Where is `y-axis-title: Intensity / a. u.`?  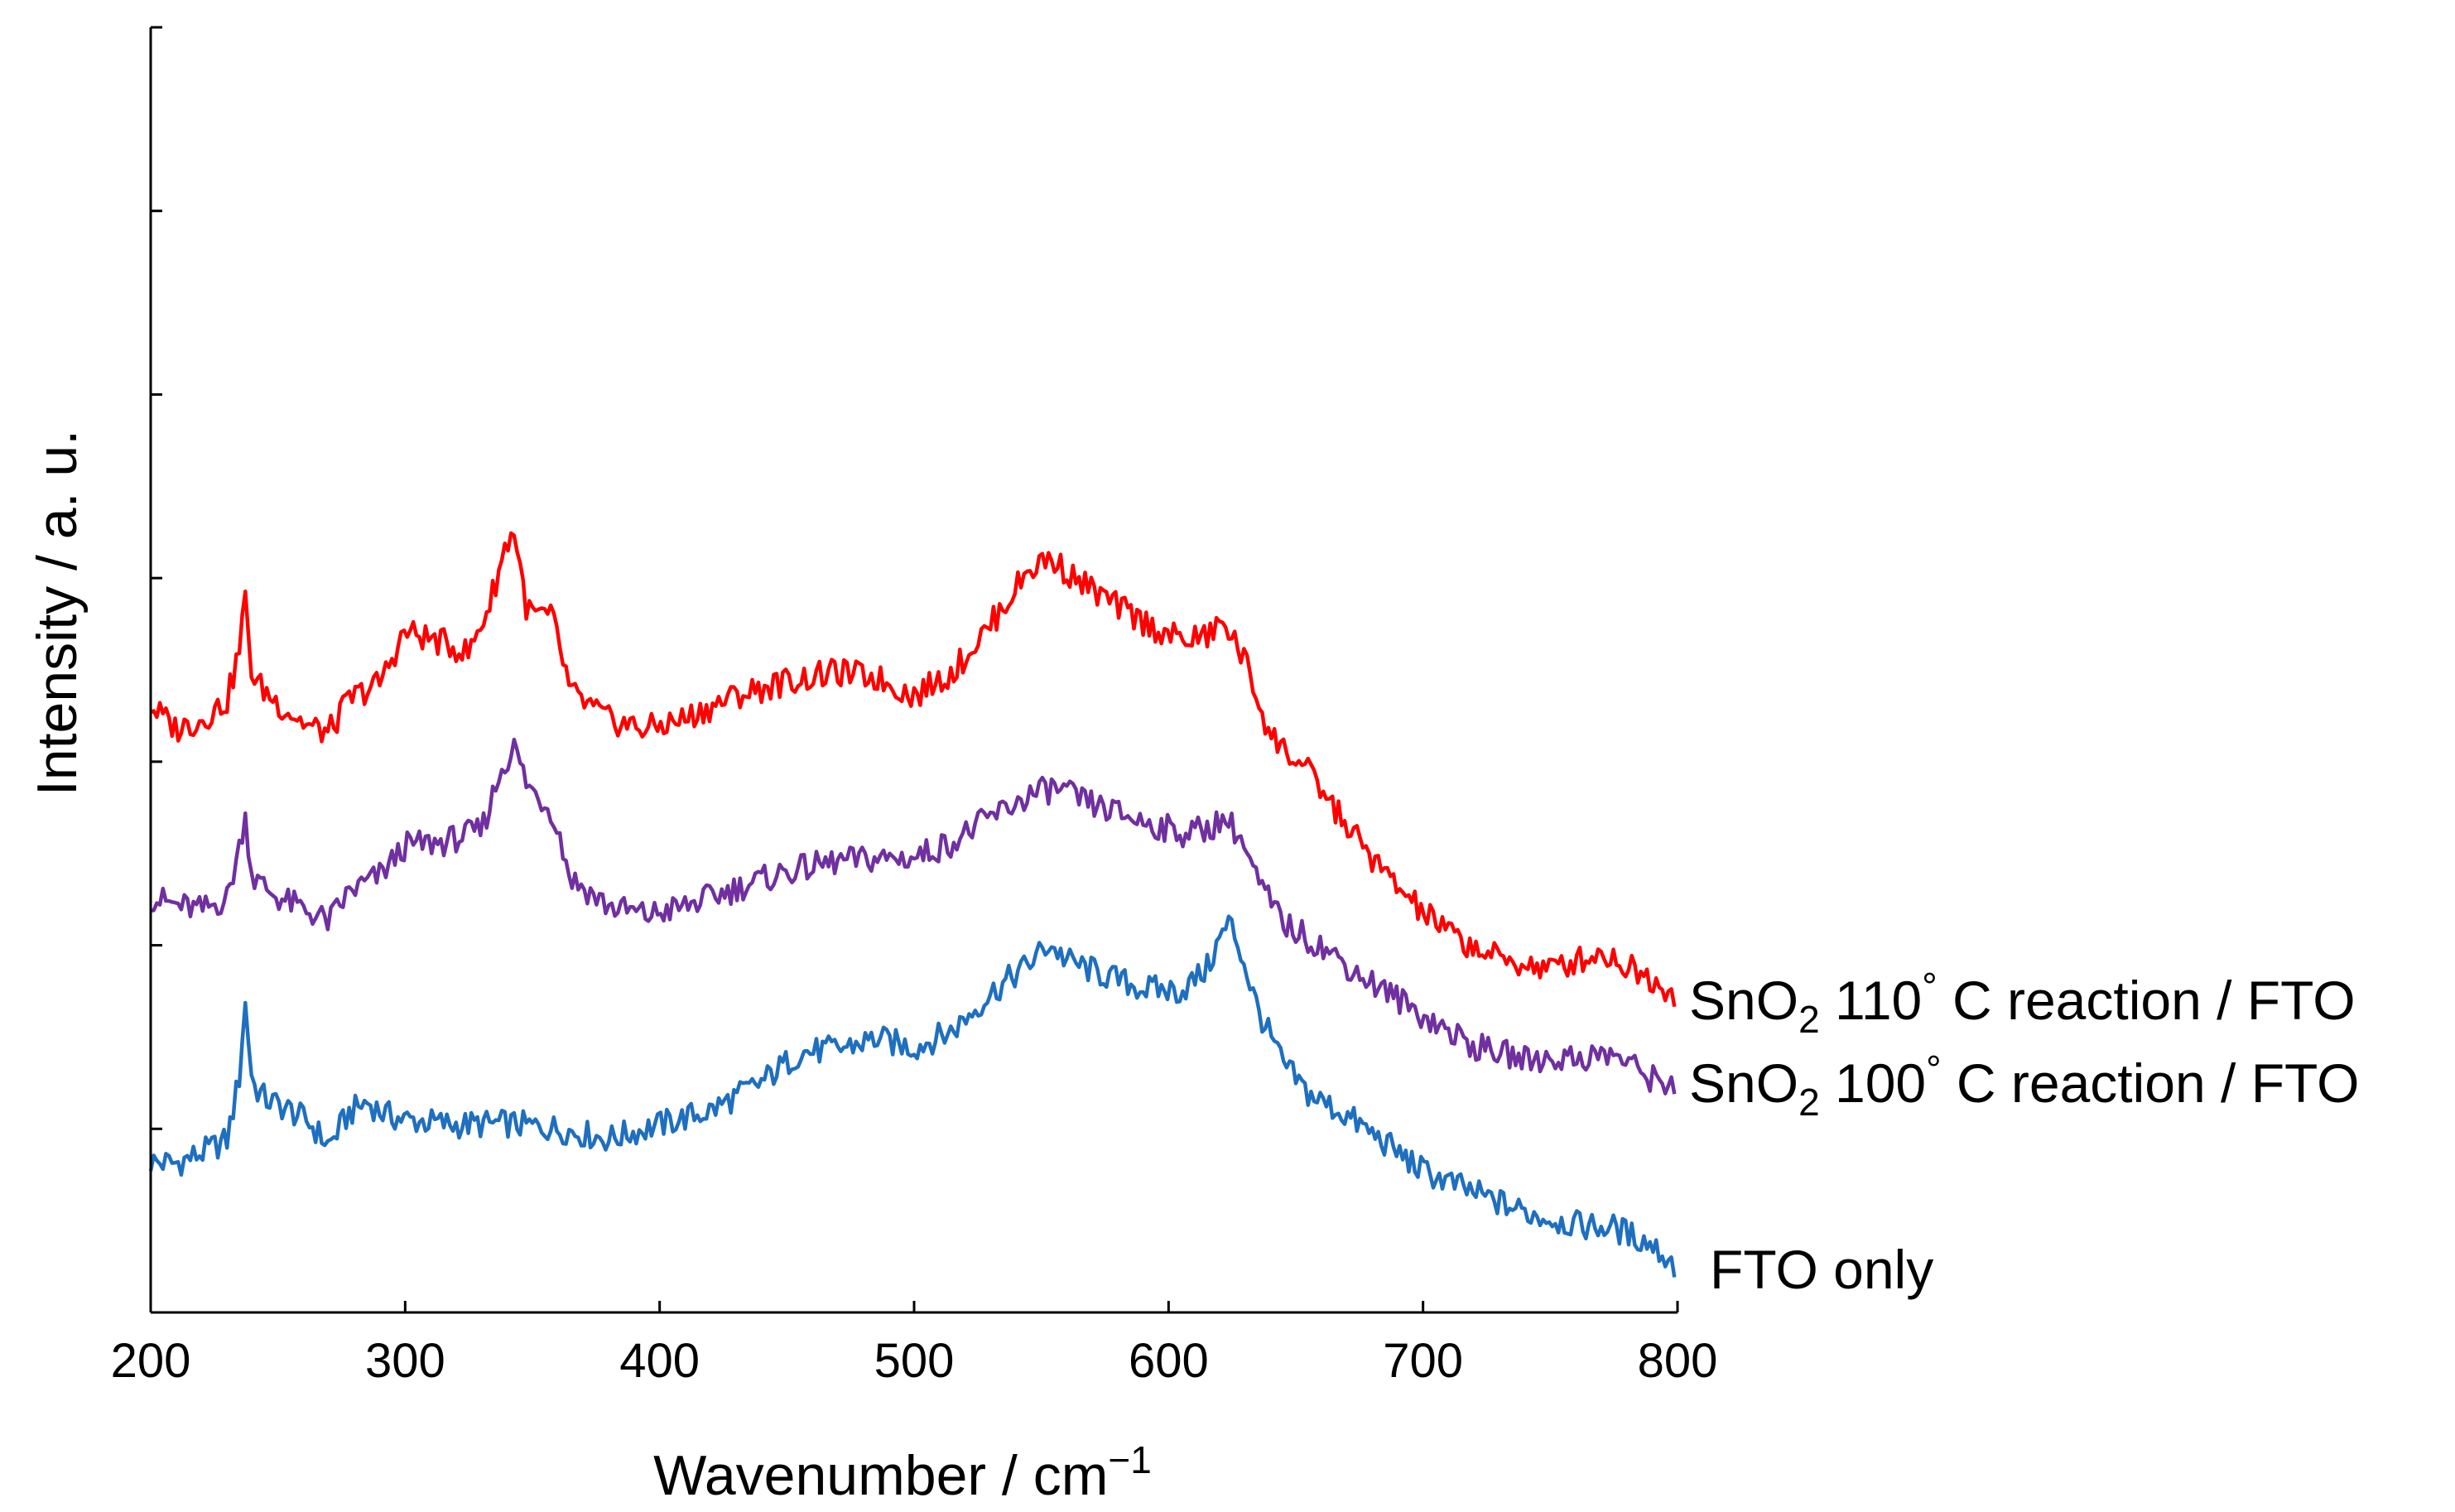 y-axis-title: Intensity / a. u. is located at coordinates (57, 613).